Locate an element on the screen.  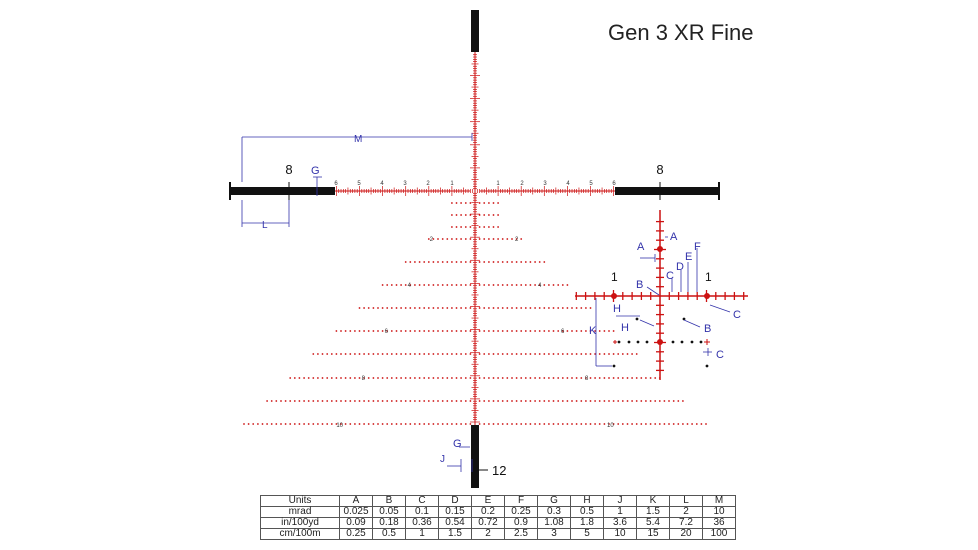
table-row: cm/100m 0.25 0.5 1 1.5 2 2.5 3 5 10 15 20 100 is located at coordinates (498, 534).